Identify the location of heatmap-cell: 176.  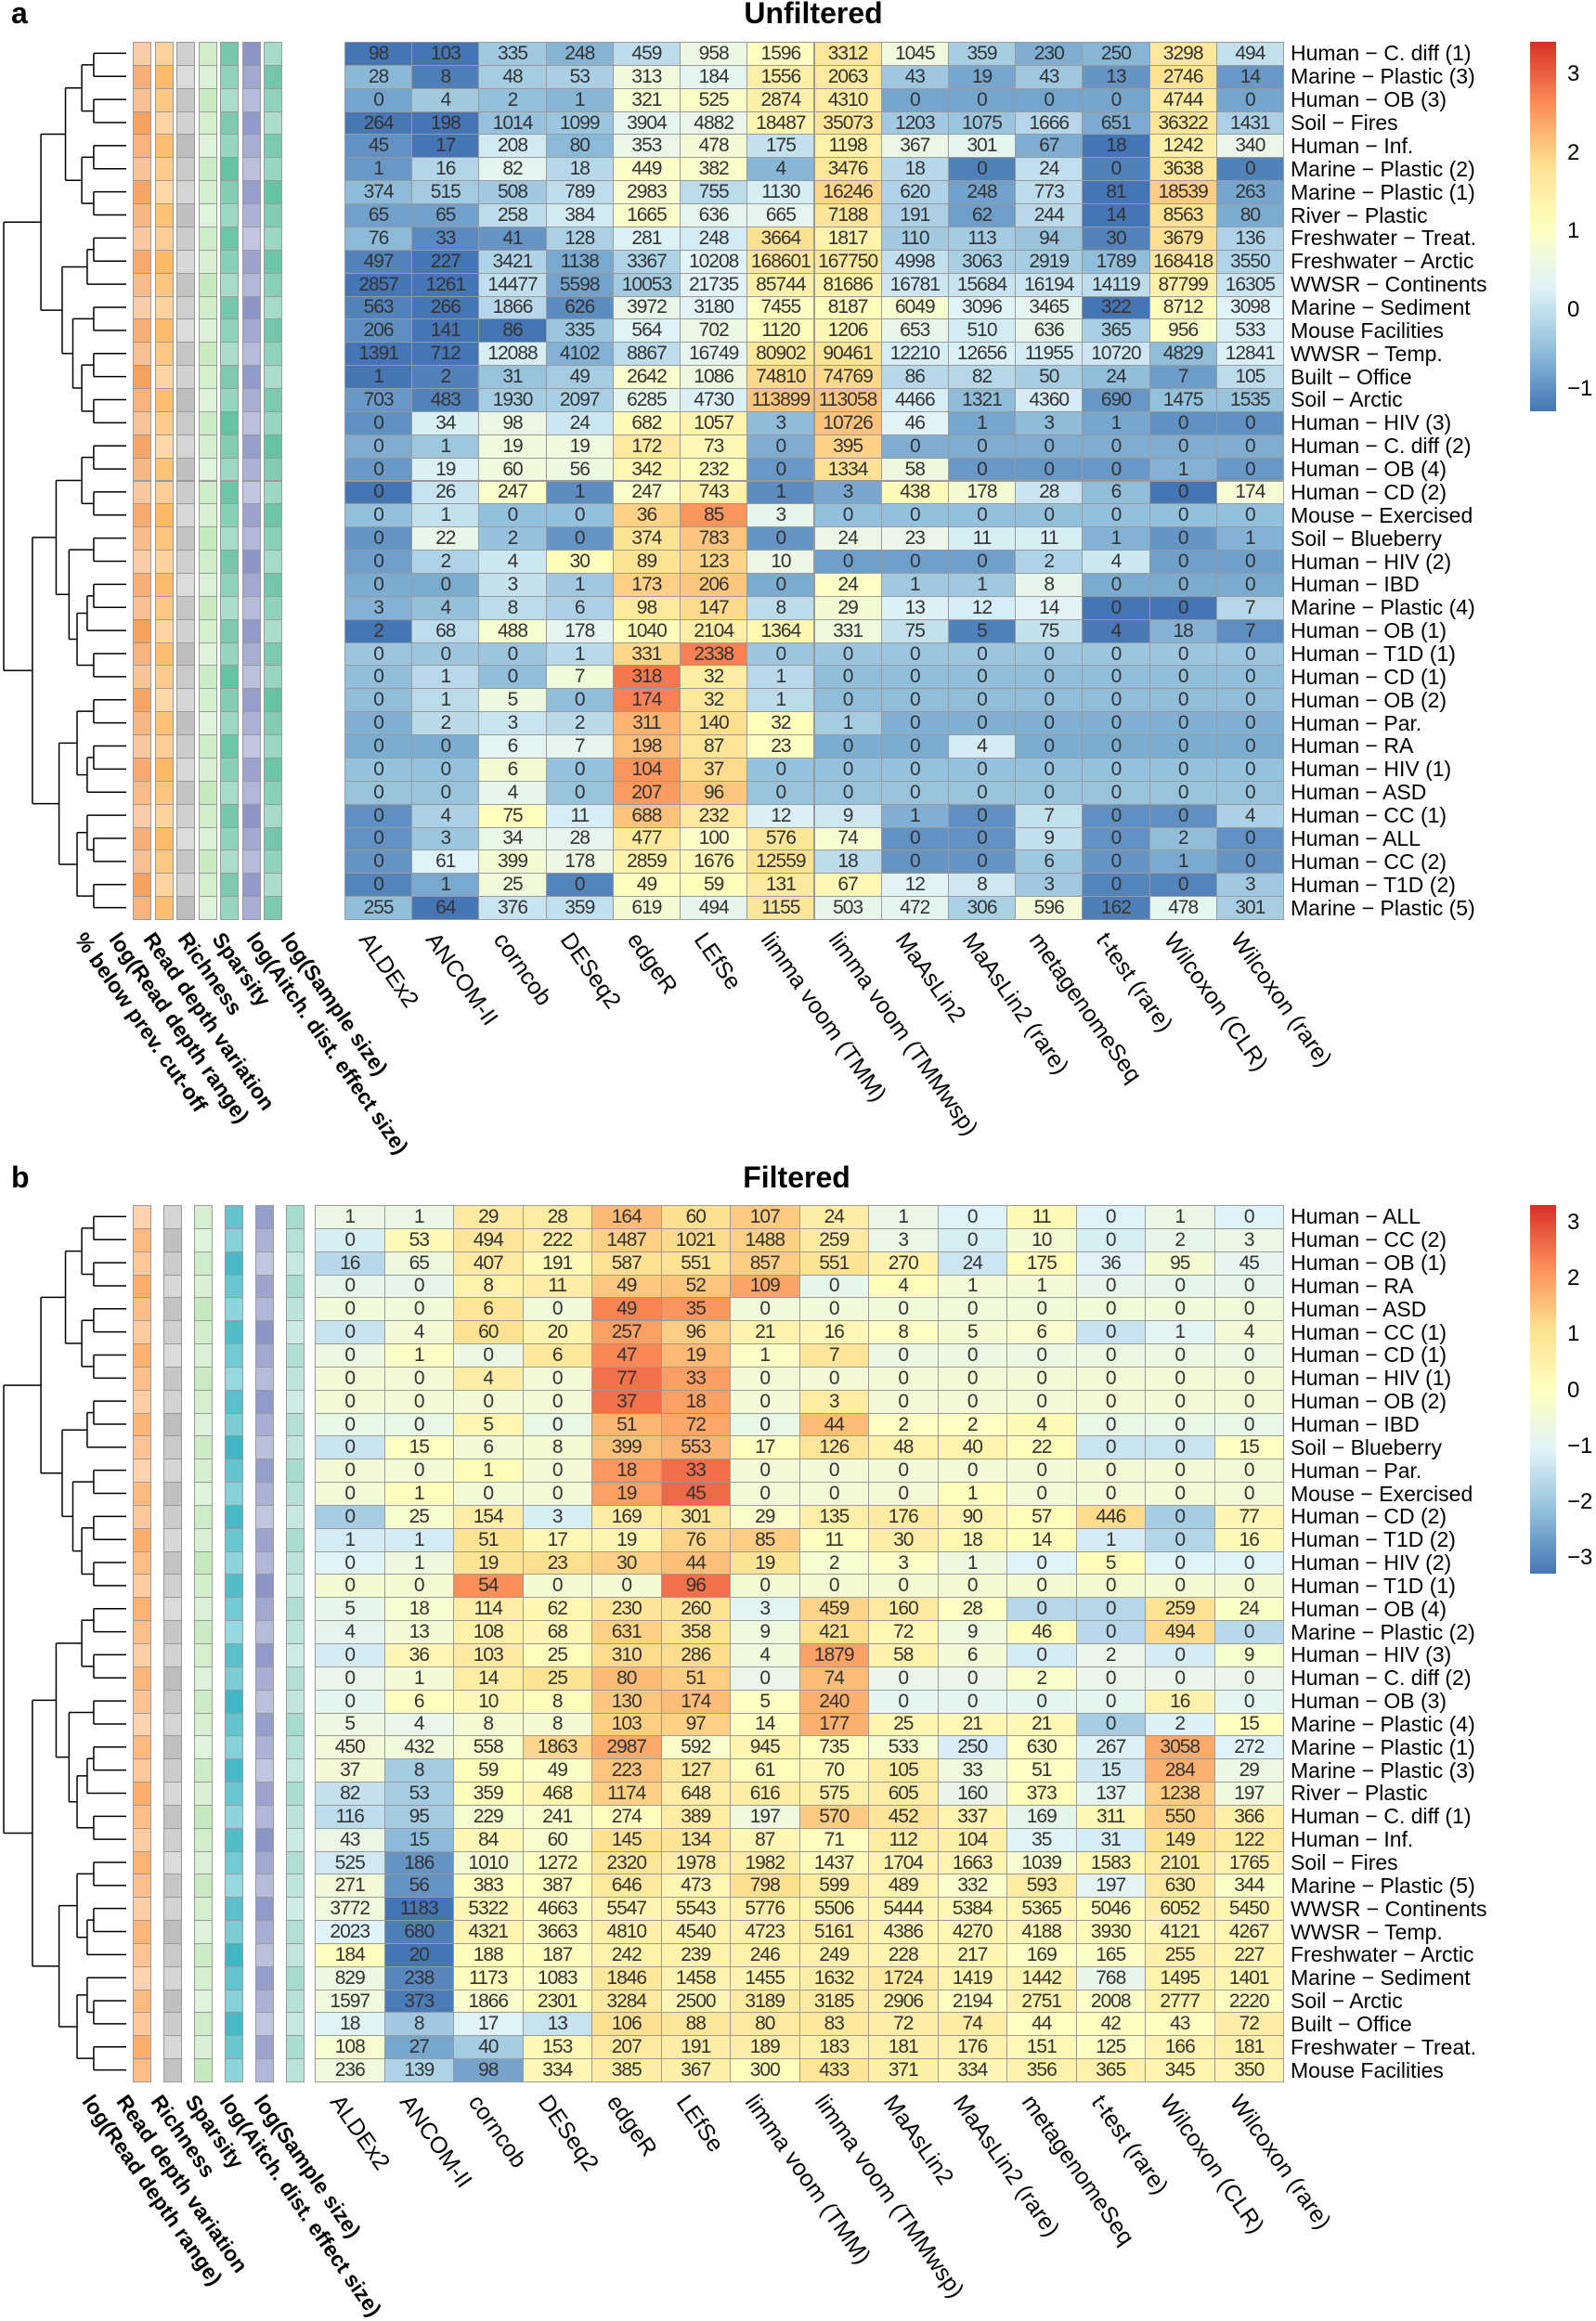
(972, 2048).